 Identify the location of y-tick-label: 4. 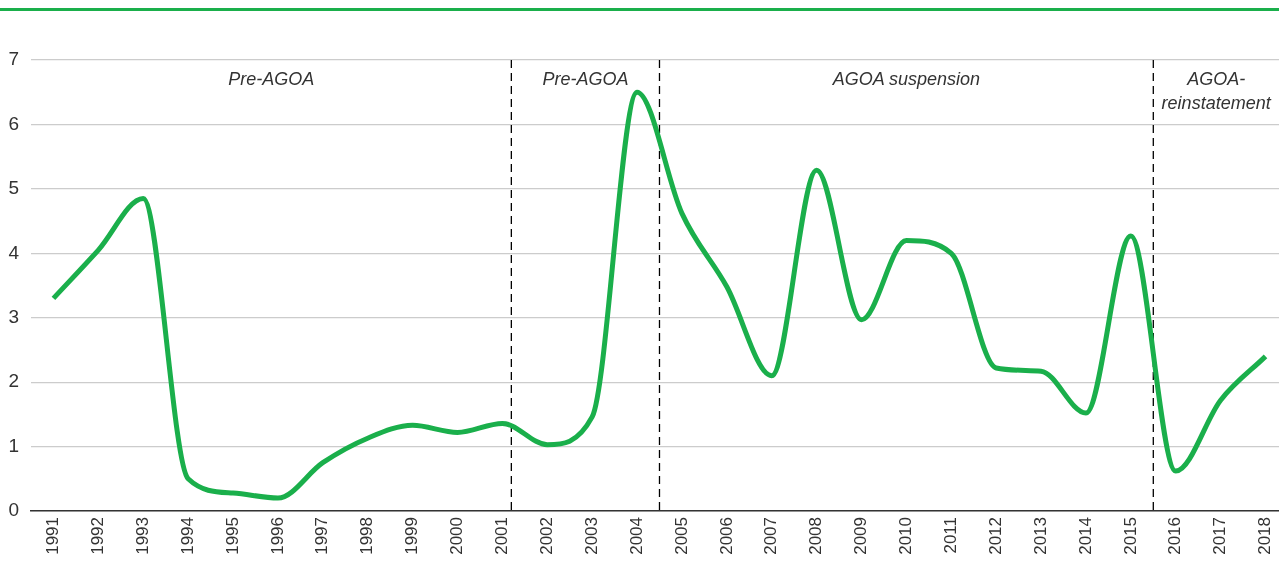
(14, 252).